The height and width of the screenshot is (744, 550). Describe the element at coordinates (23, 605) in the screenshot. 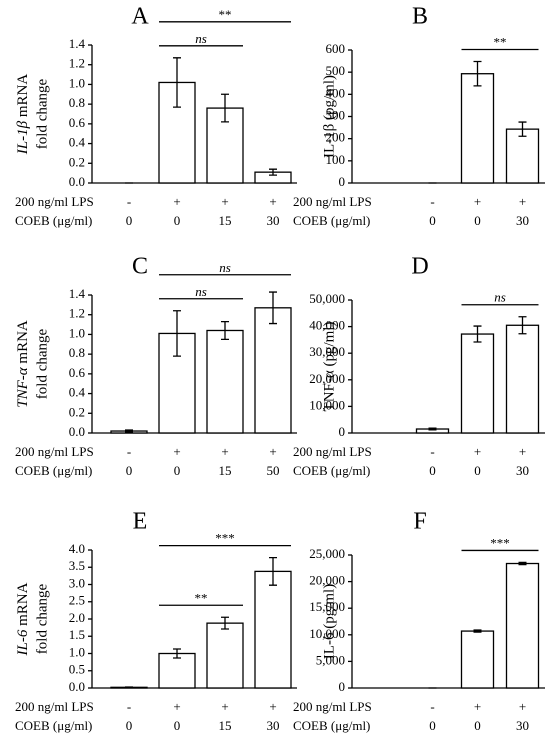

I see `y-axis-label-rest: mRNA` at that location.